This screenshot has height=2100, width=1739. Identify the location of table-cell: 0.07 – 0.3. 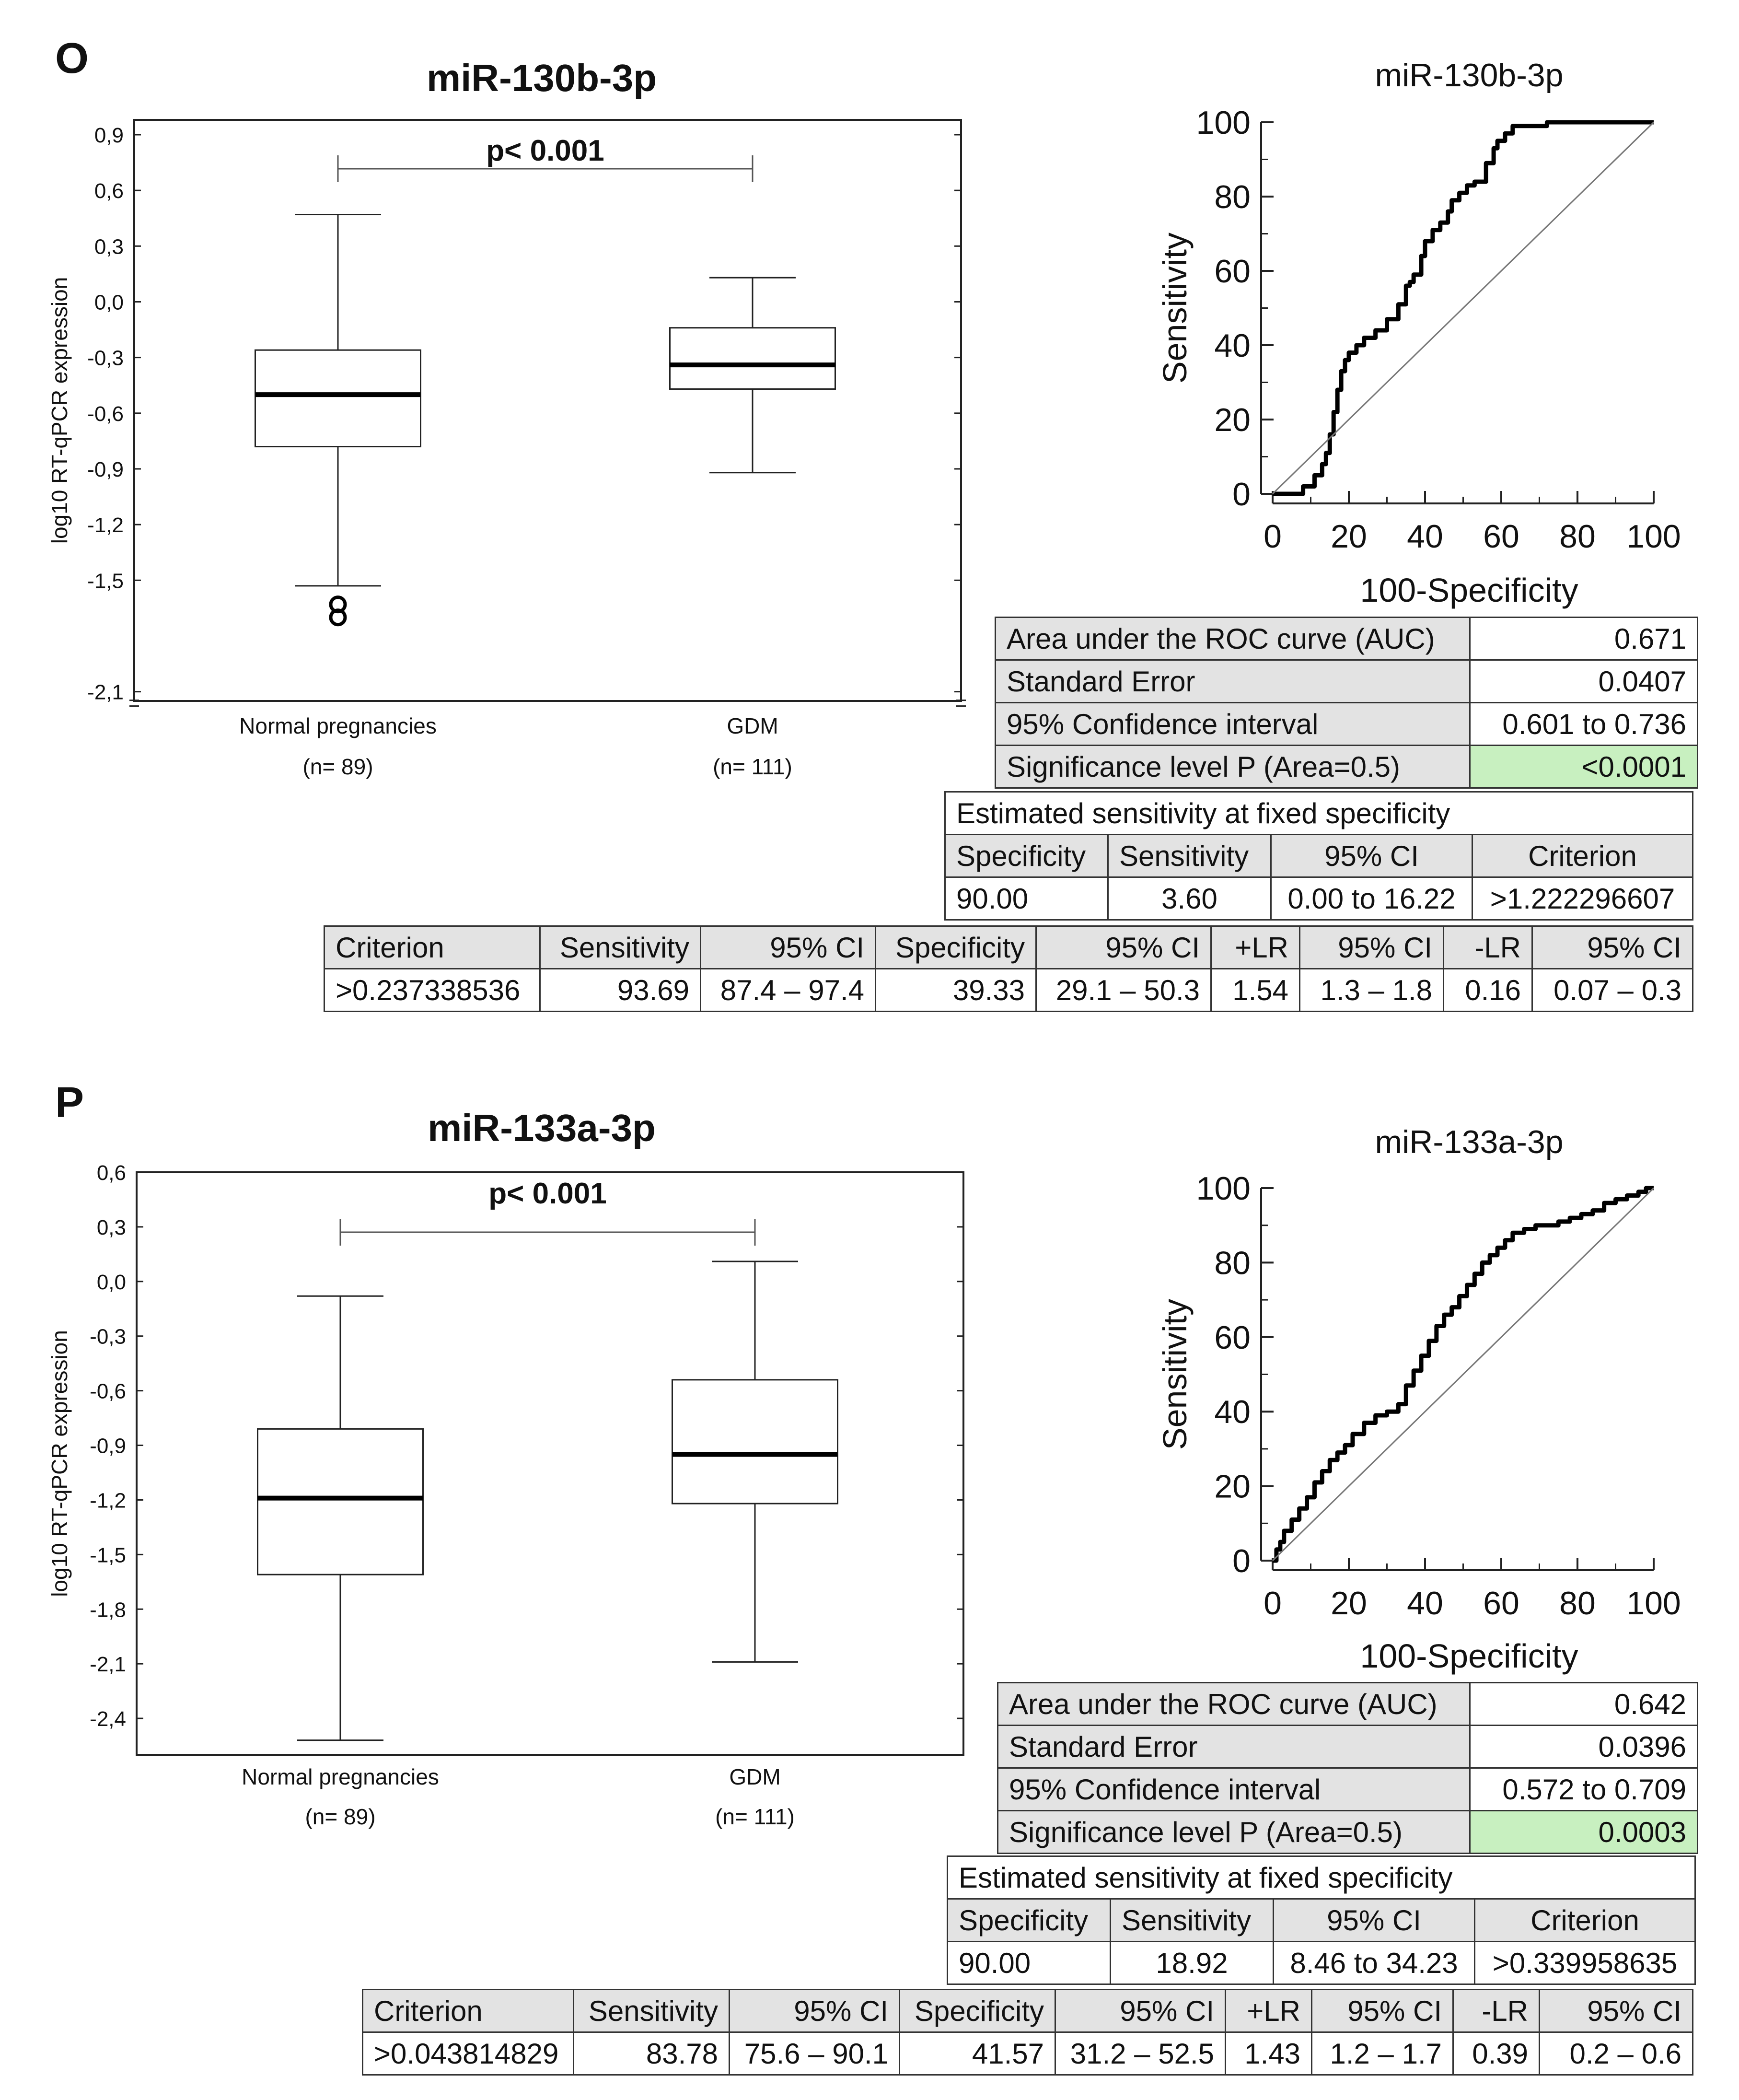
(1612, 990).